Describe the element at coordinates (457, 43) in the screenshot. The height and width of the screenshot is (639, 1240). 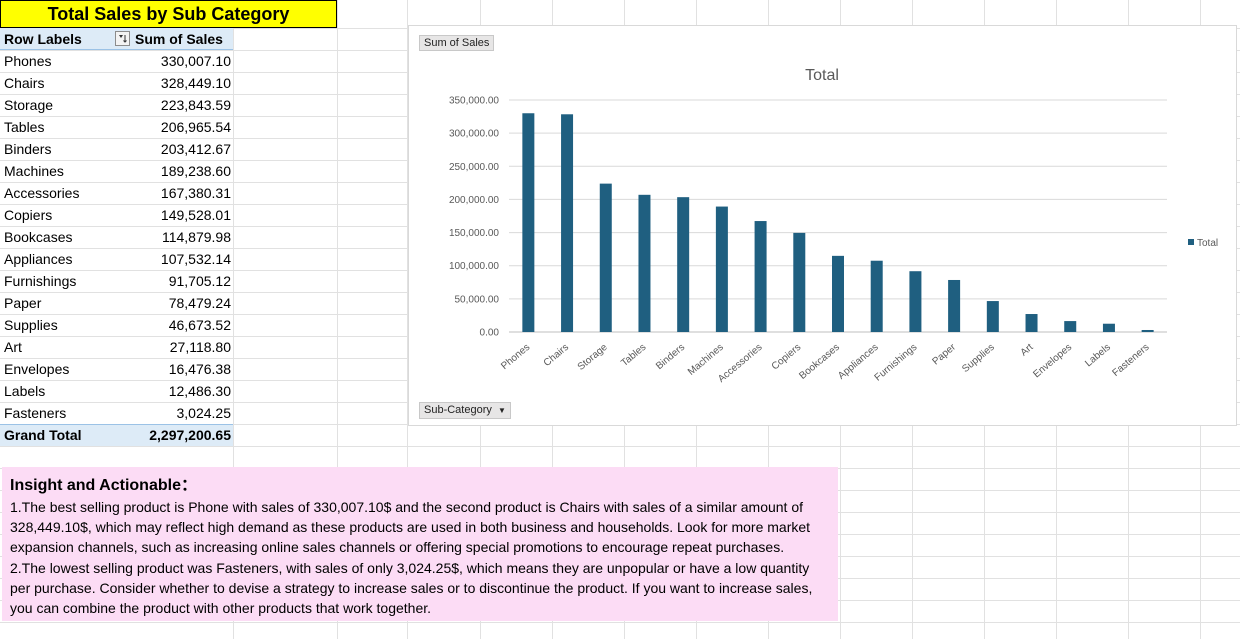
I see `sum-of-sales-field-button: Sum of Sales` at that location.